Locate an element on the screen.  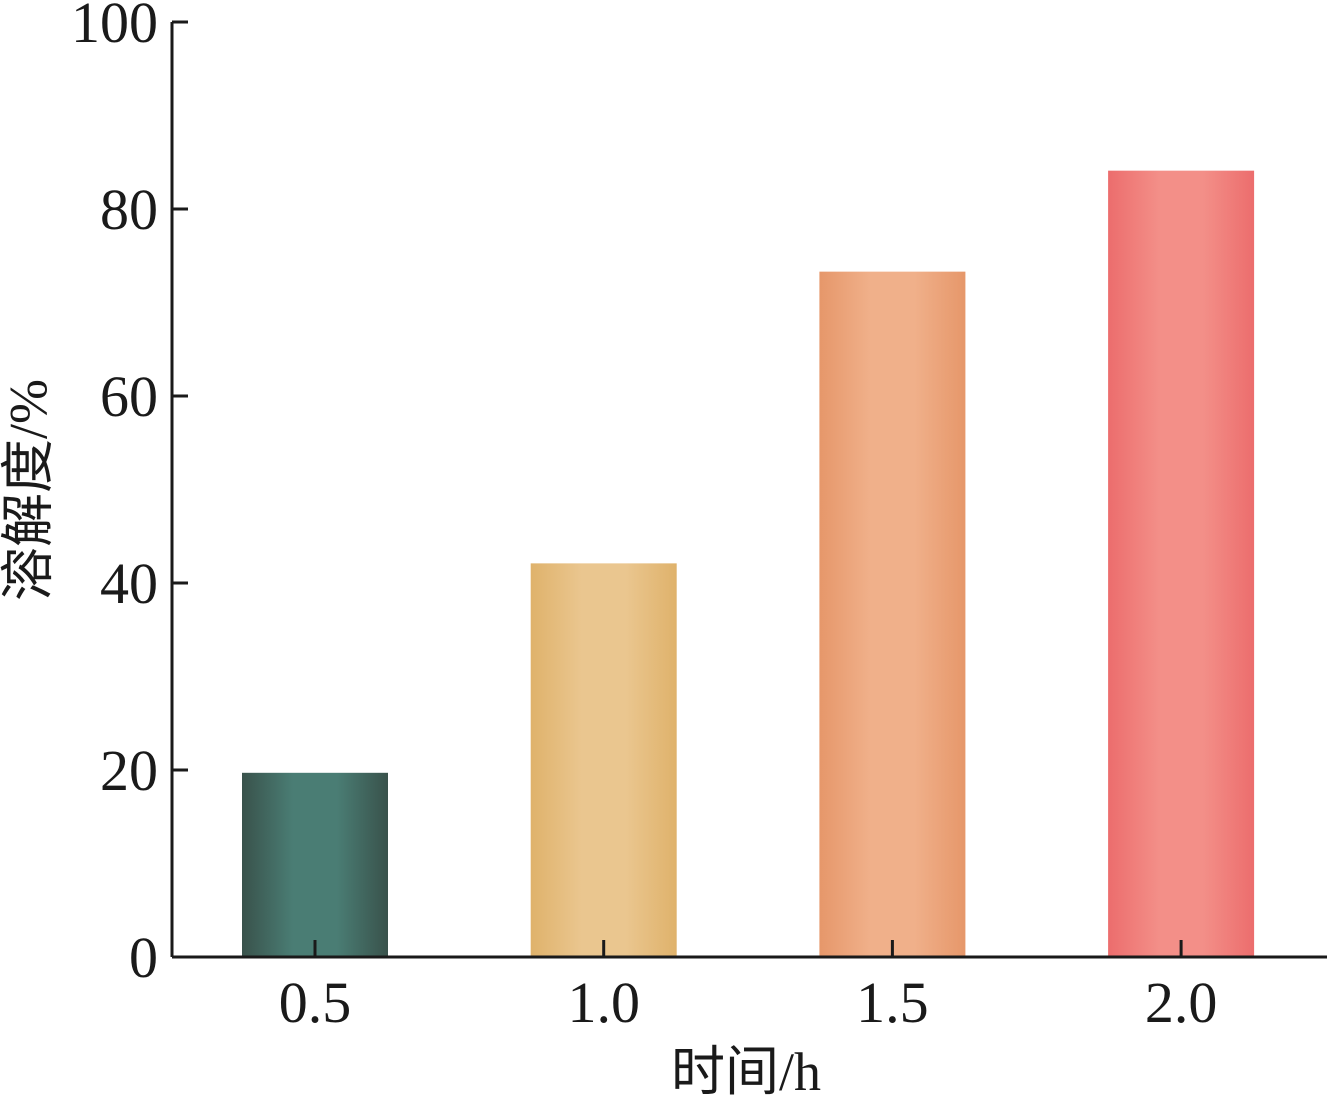
y-axis-title: 溶解度/% is located at coordinates (29, 490).